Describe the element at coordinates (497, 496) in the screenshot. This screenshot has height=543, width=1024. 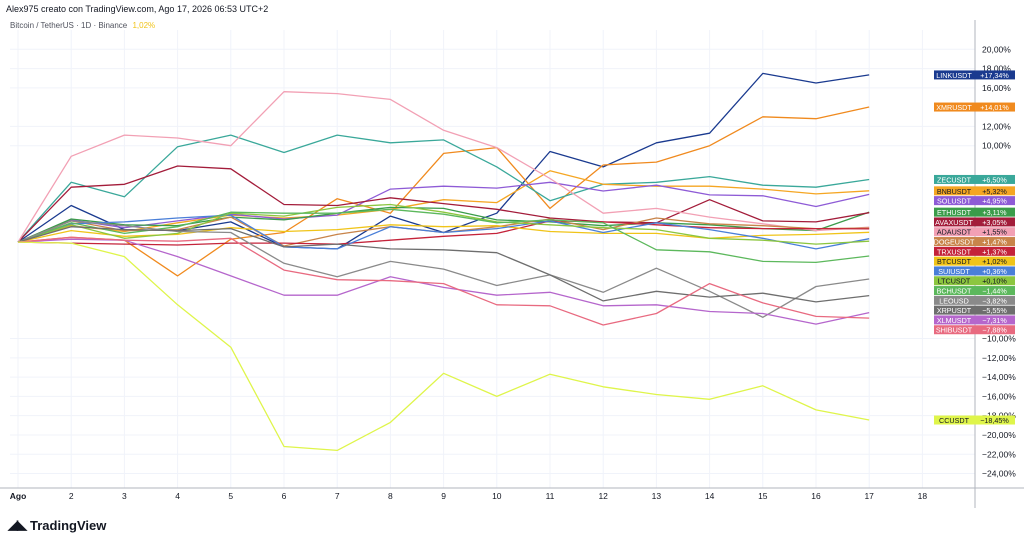
I see `x-tick-label: 10` at that location.